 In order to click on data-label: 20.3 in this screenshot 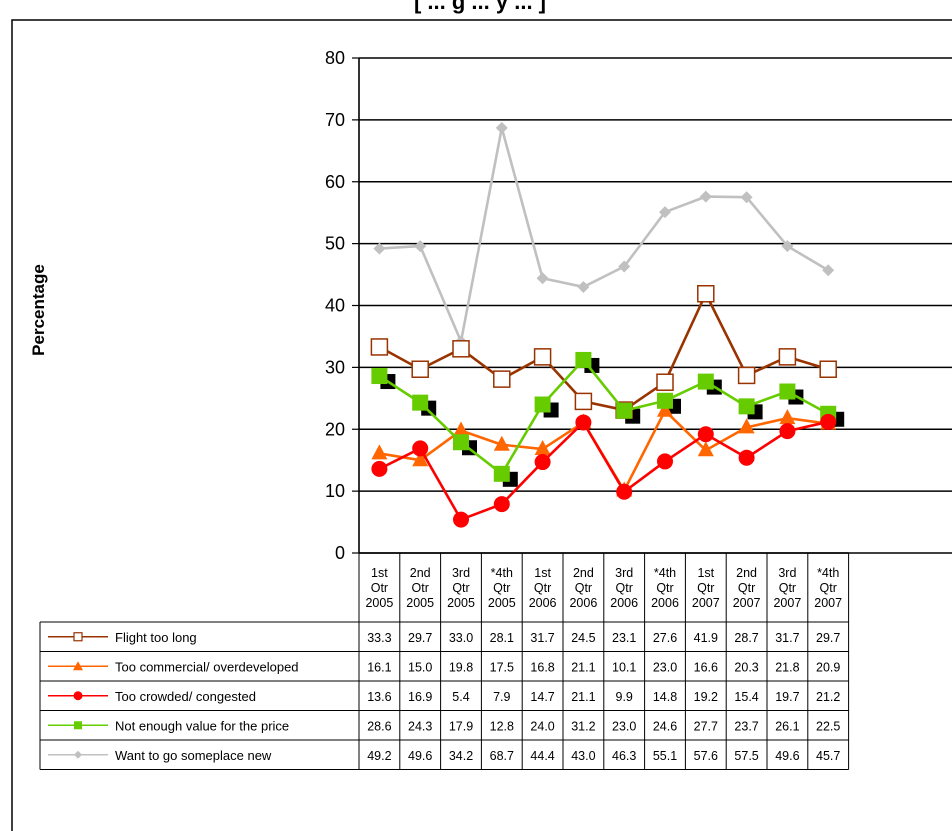, I will do `click(746, 667)`.